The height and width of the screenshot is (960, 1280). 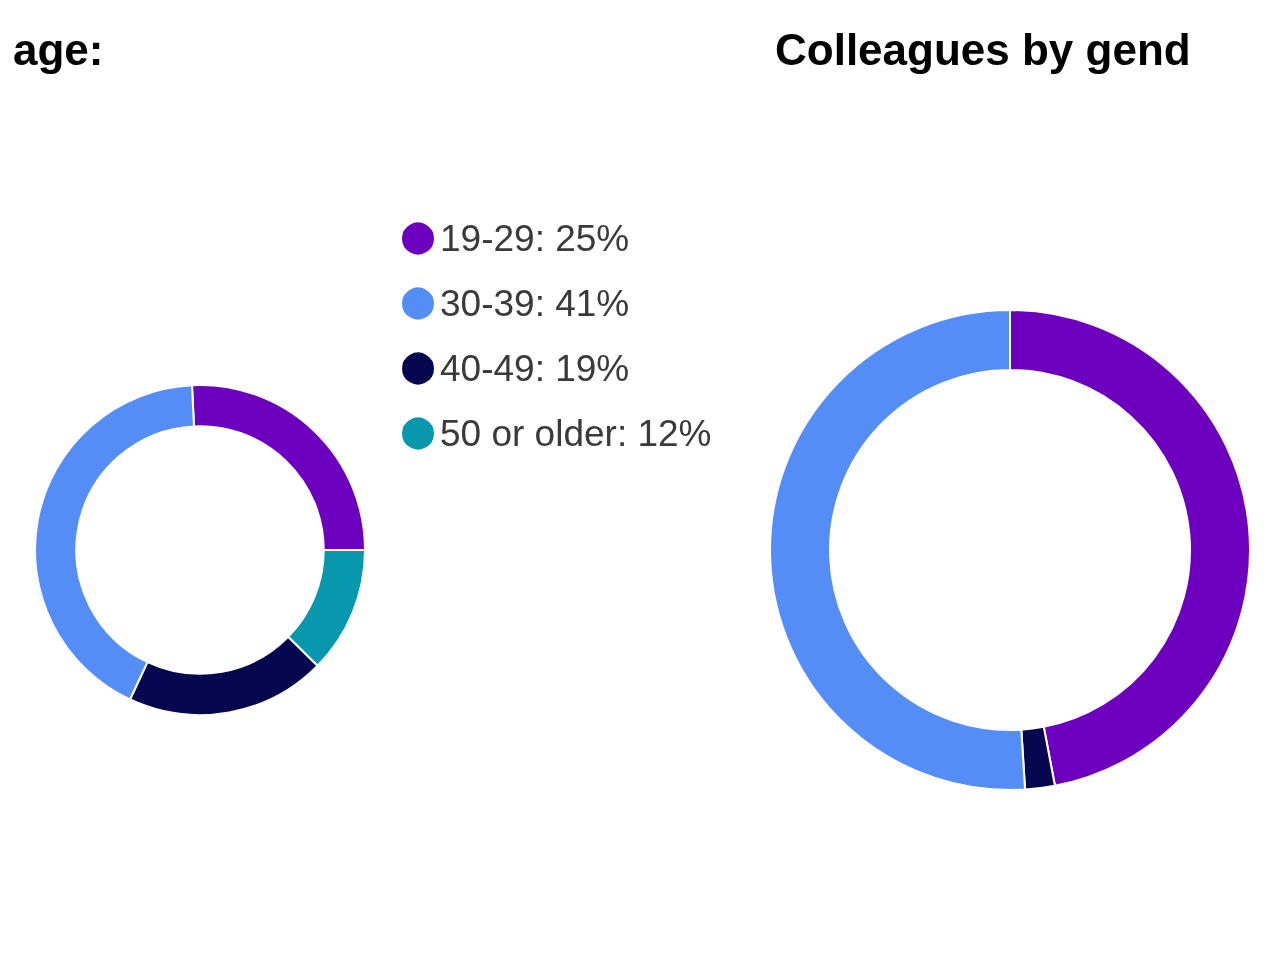 I want to click on legend-label: 50 or older: 12%, so click(x=576, y=433).